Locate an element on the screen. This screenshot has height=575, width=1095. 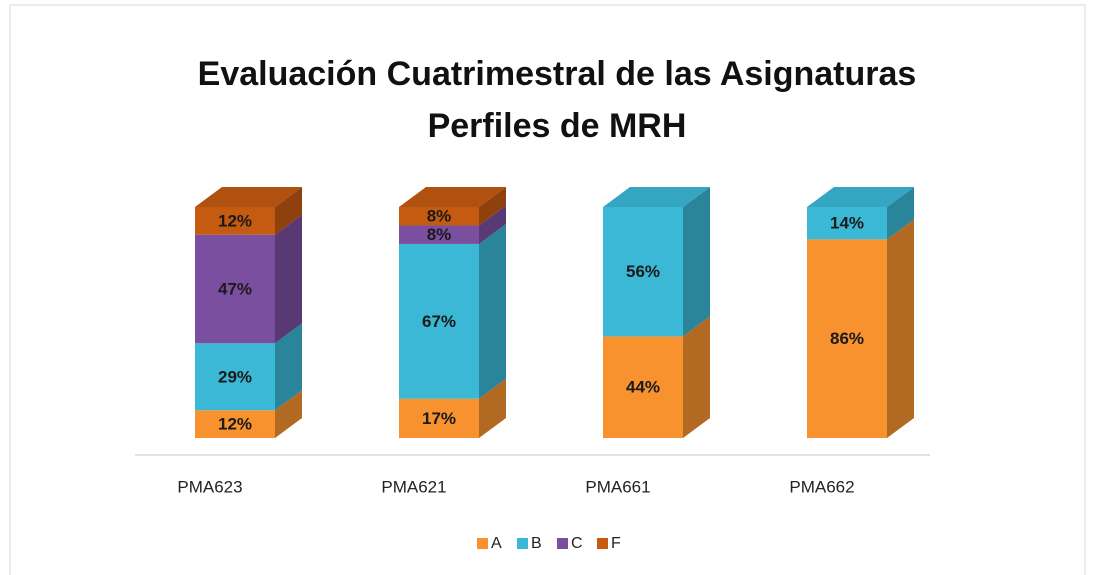
data-label: 56% is located at coordinates (643, 271).